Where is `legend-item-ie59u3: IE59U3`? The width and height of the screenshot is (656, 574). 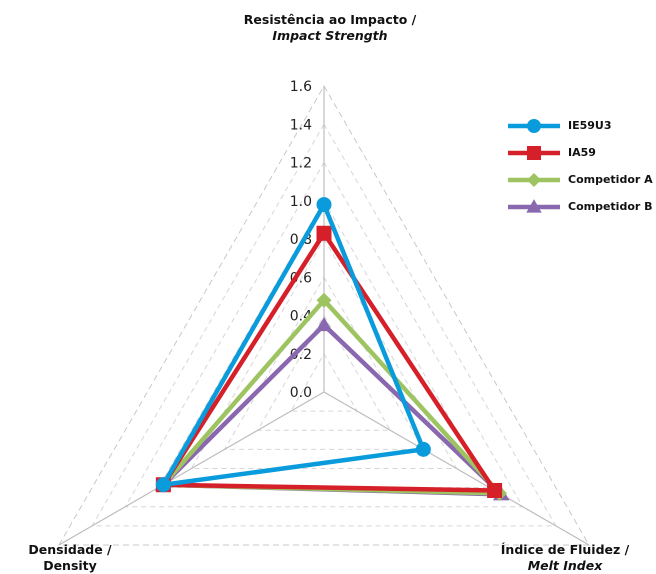 legend-item-ie59u3: IE59U3 is located at coordinates (580, 125).